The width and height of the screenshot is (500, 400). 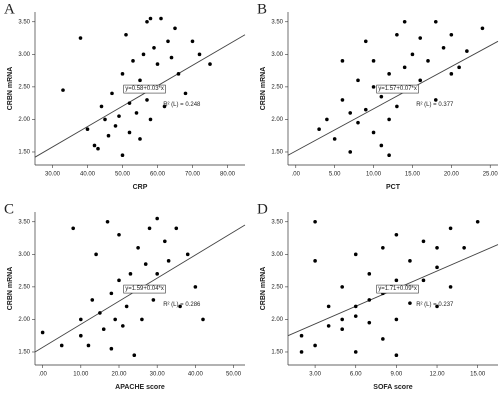 What do you see at coordinates (397, 289) in the screenshot?
I see `equation: y=1.71+0.09*x` at bounding box center [397, 289].